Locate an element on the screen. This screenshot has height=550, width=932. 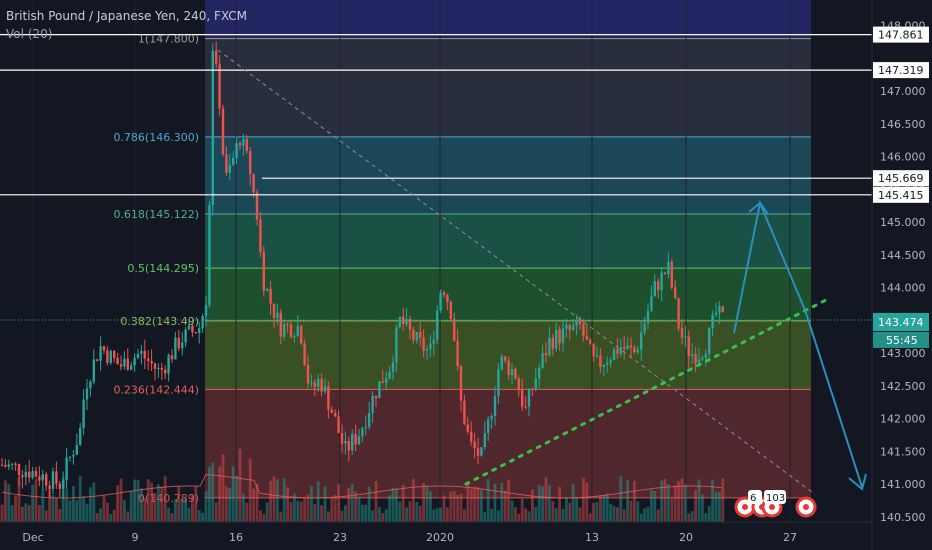
price-scale-panel is located at coordinates (902, 275).